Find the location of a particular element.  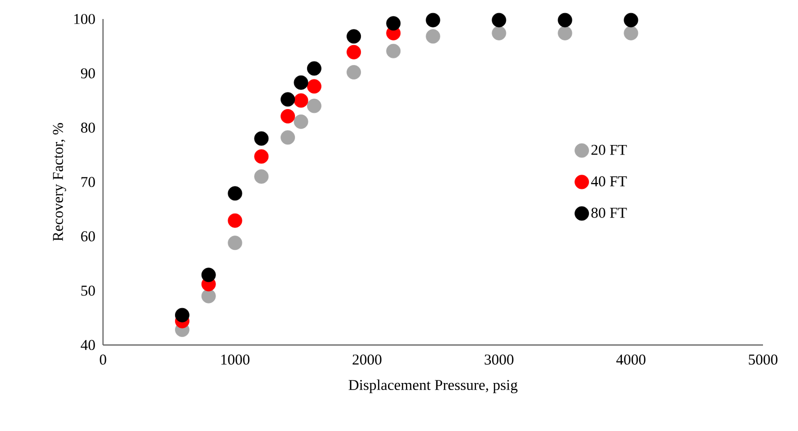

y-tick-label: 70 is located at coordinates (88, 182).